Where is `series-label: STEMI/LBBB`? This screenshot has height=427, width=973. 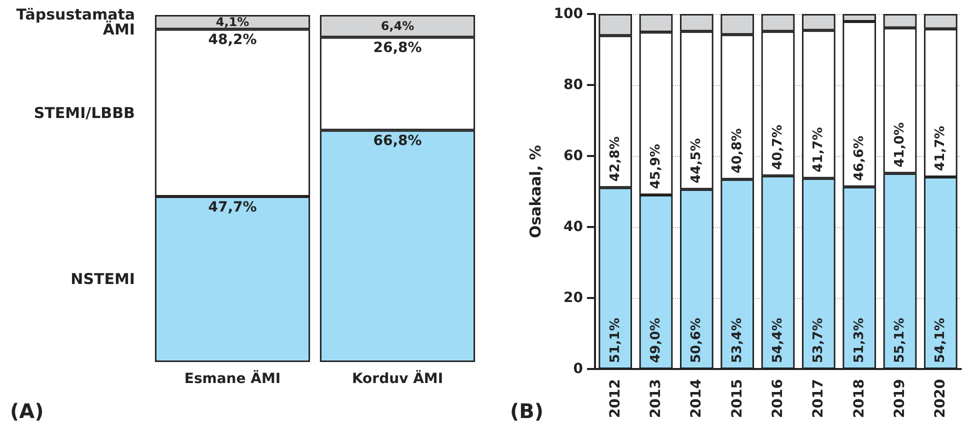 series-label: STEMI/LBBB is located at coordinates (84, 113).